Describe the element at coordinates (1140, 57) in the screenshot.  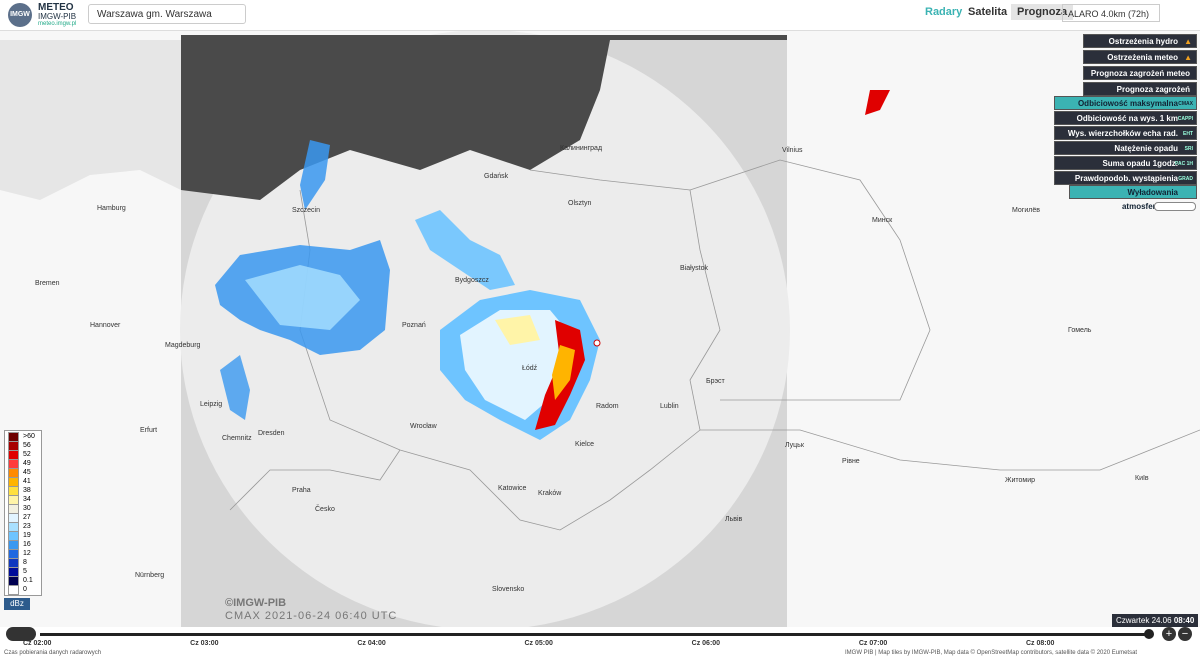
I see `warning-button: Ostrzeżenia meteo ▲` at that location.